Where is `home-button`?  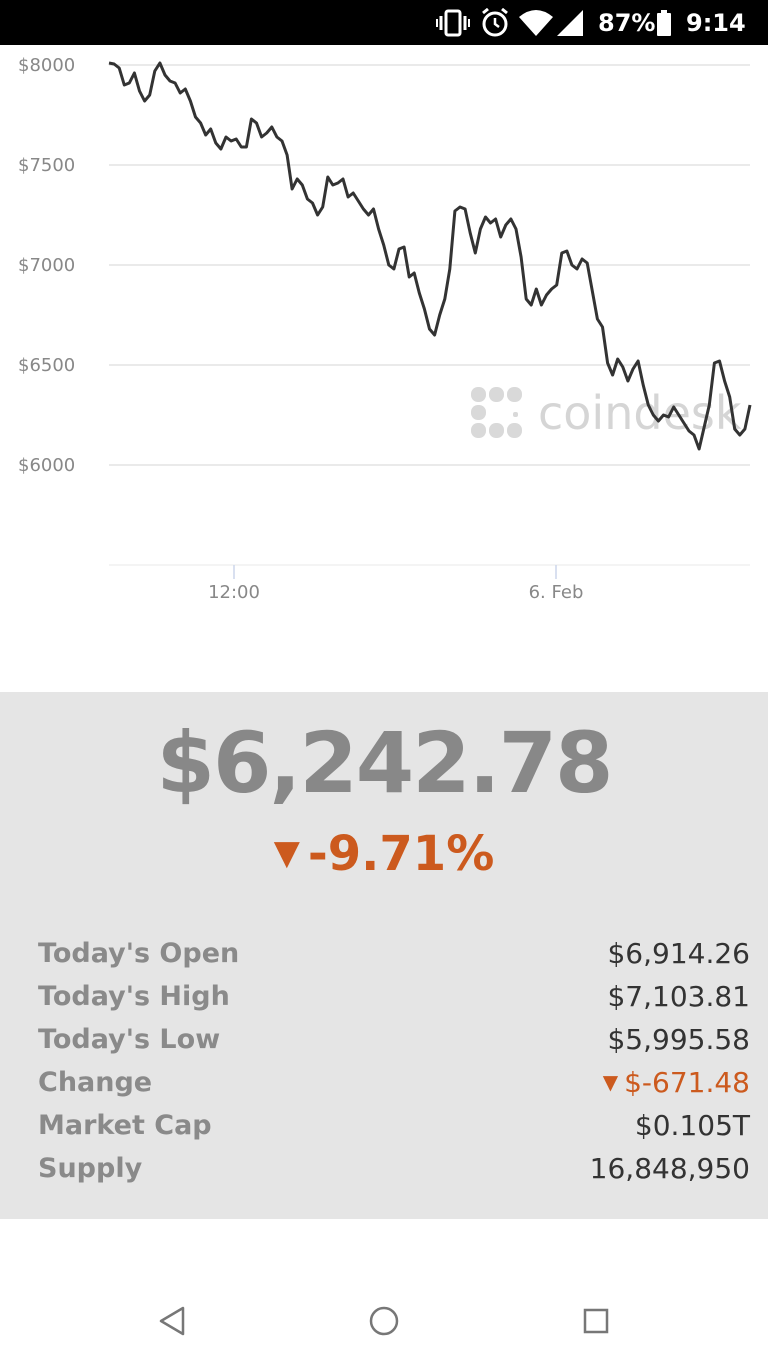 home-button is located at coordinates (384, 1321).